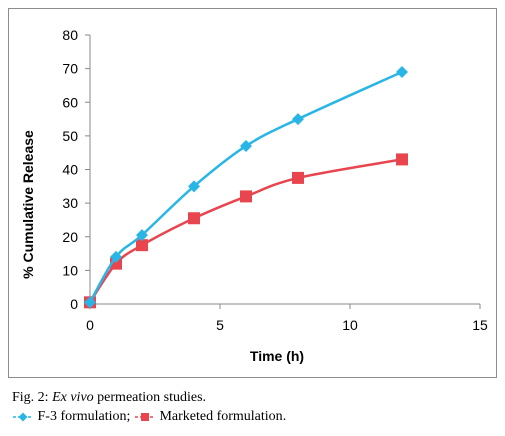 Image resolution: width=505 pixels, height=436 pixels. Describe the element at coordinates (70, 203) in the screenshot. I see `y-tick-label: 30` at that location.